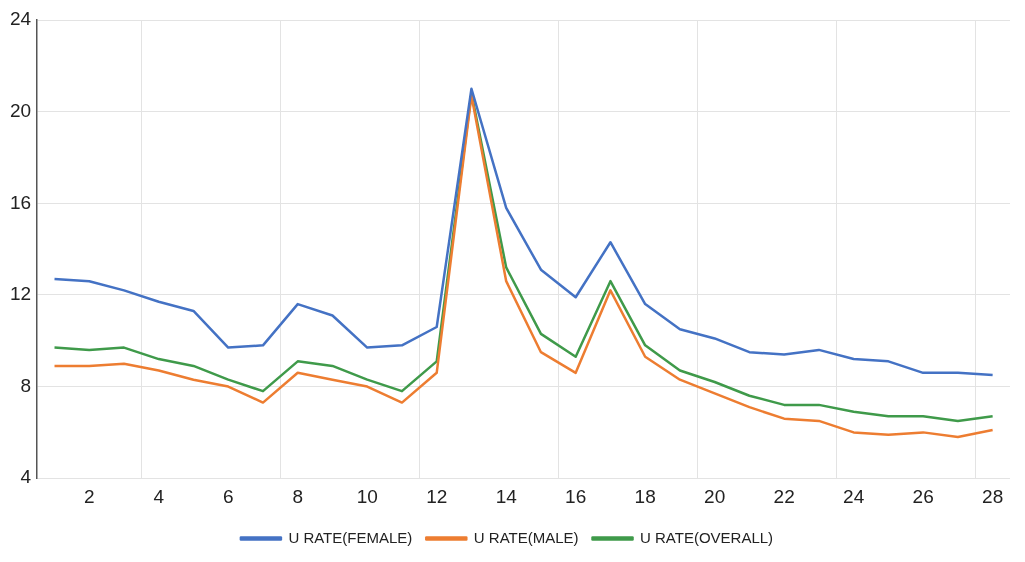  I want to click on x-tick-label: 20, so click(715, 496).